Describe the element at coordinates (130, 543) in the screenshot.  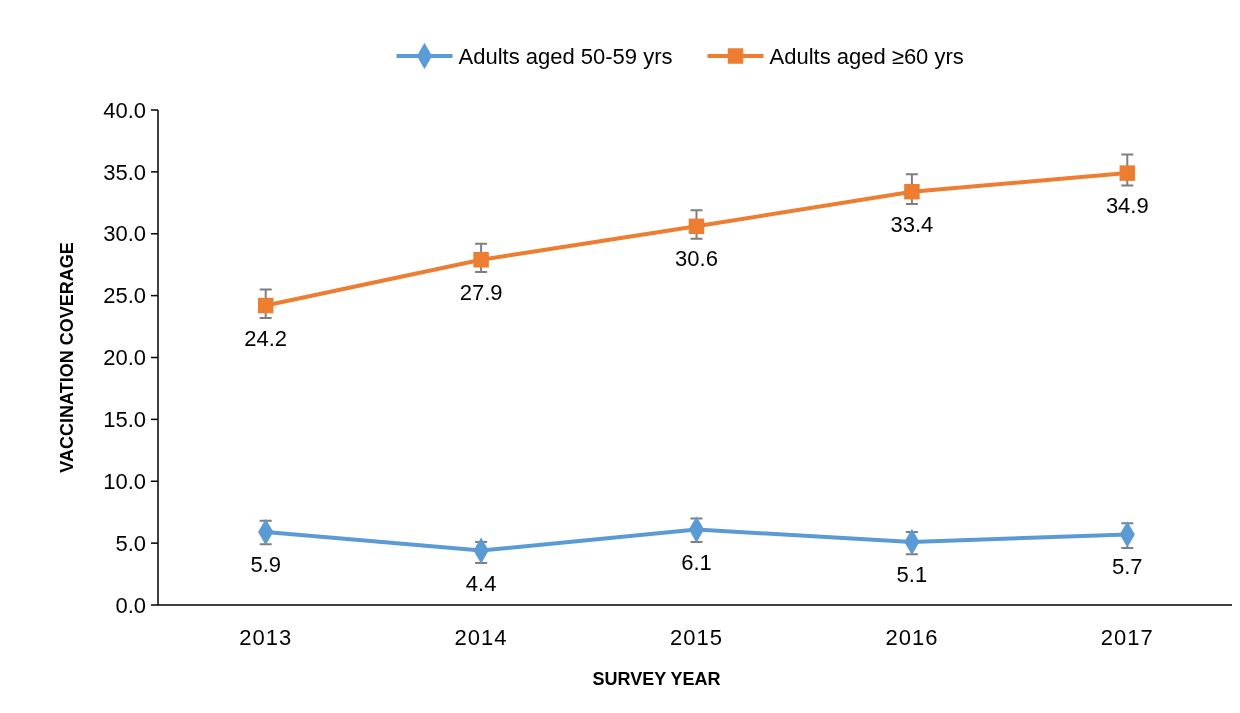
I see `y-tick-label: 5.0` at that location.